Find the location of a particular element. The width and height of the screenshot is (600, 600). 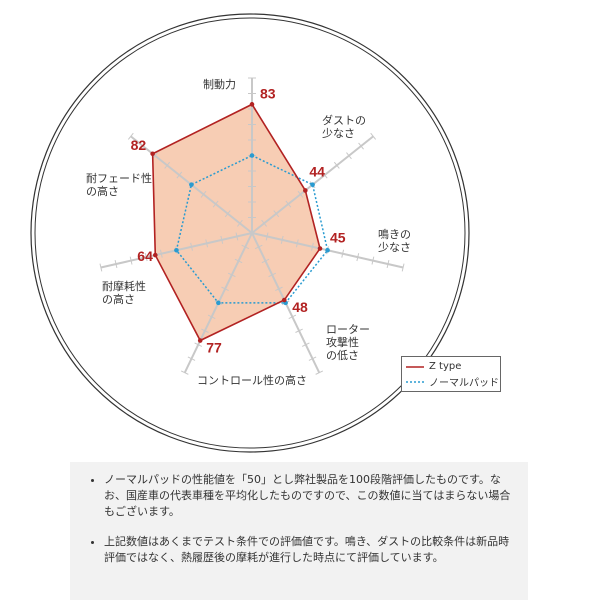

axis-label: 鳴きの 少なさ is located at coordinates (394, 241).